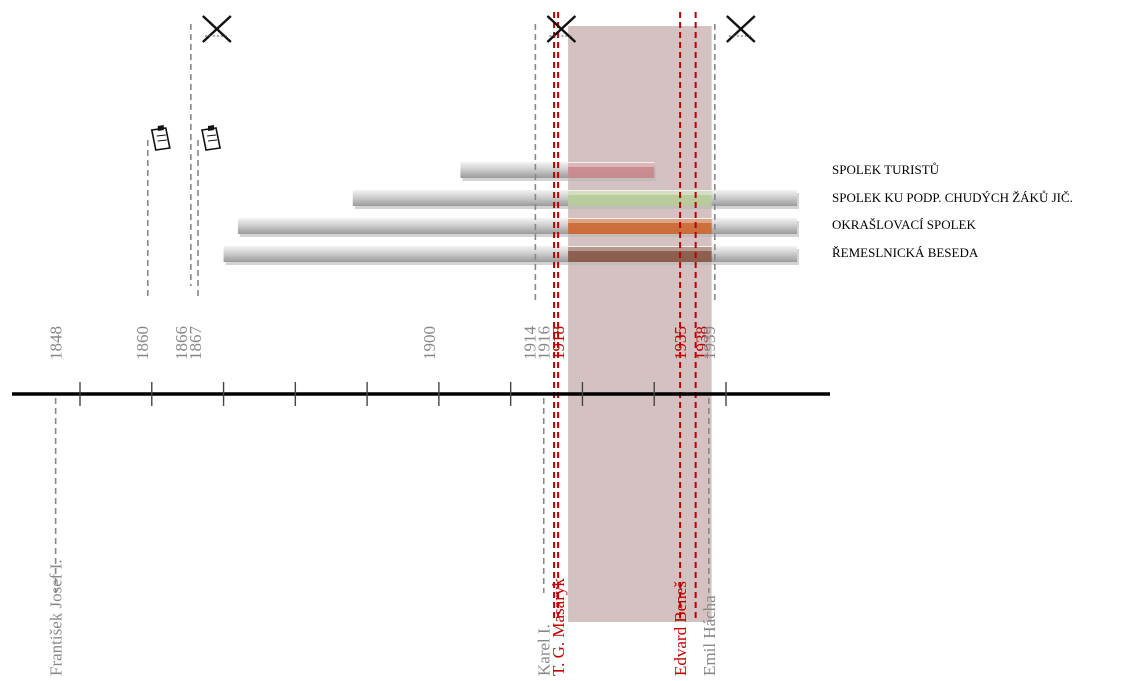  Describe the element at coordinates (529, 343) in the screenshot. I see `year-label: 1914` at that location.